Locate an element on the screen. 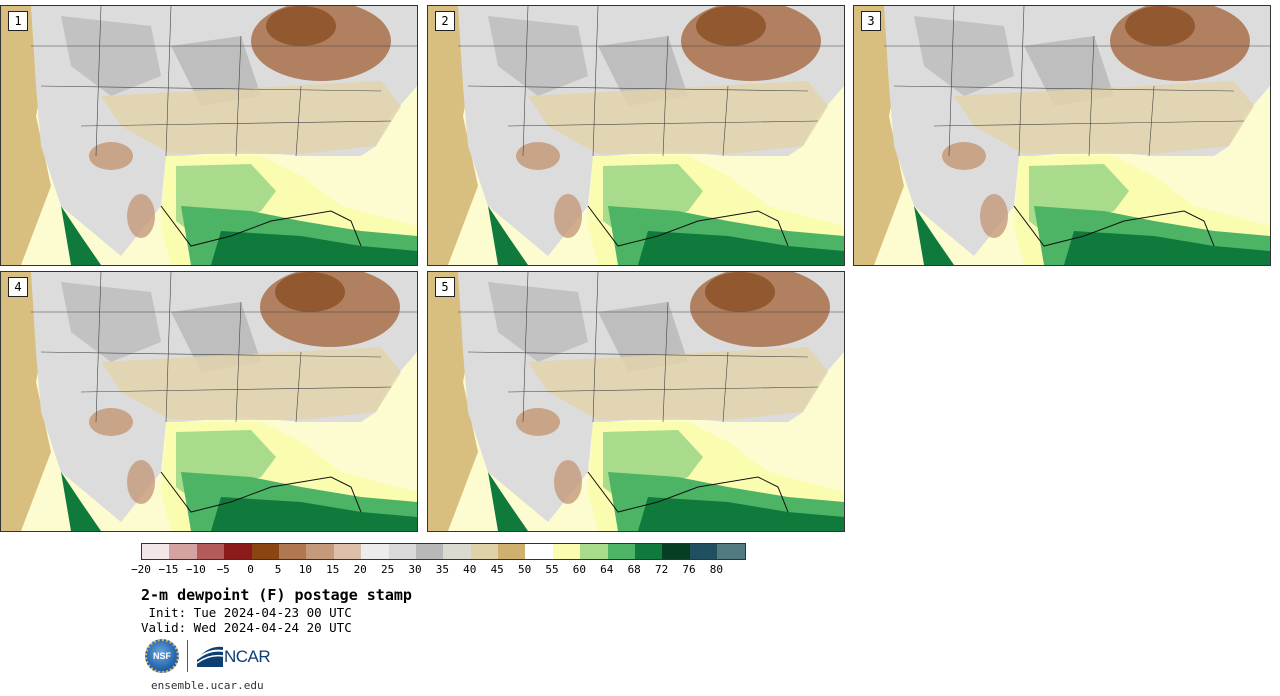 The image size is (1280, 696). logo-divider is located at coordinates (187, 656).